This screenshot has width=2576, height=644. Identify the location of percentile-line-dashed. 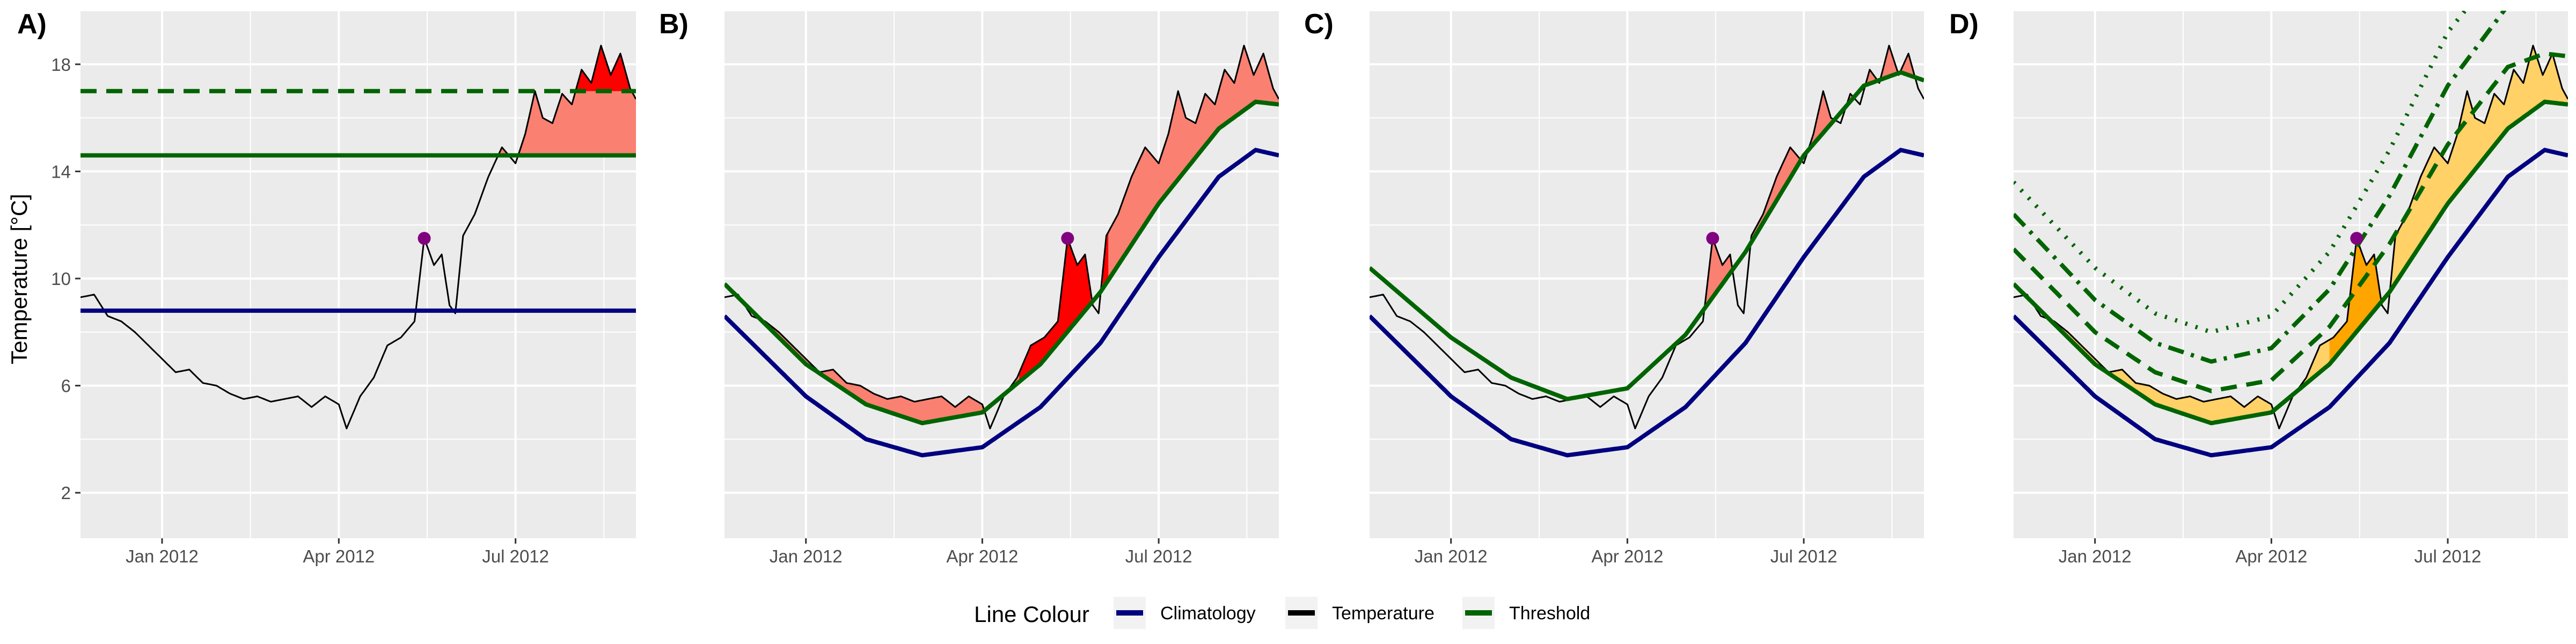
(2291, 222).